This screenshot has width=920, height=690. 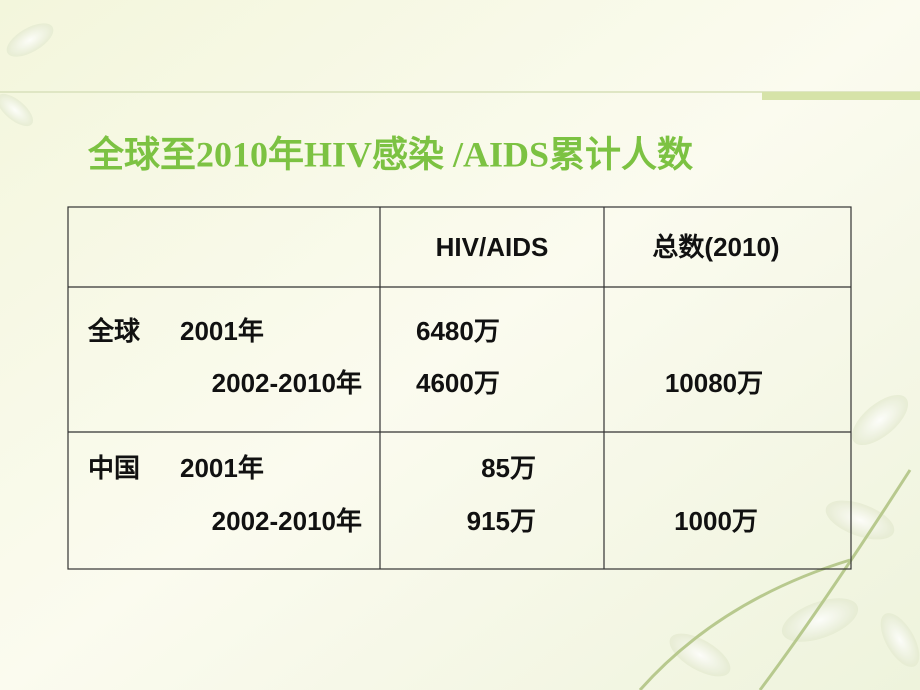 I want to click on value: 4600万, so click(x=458, y=383).